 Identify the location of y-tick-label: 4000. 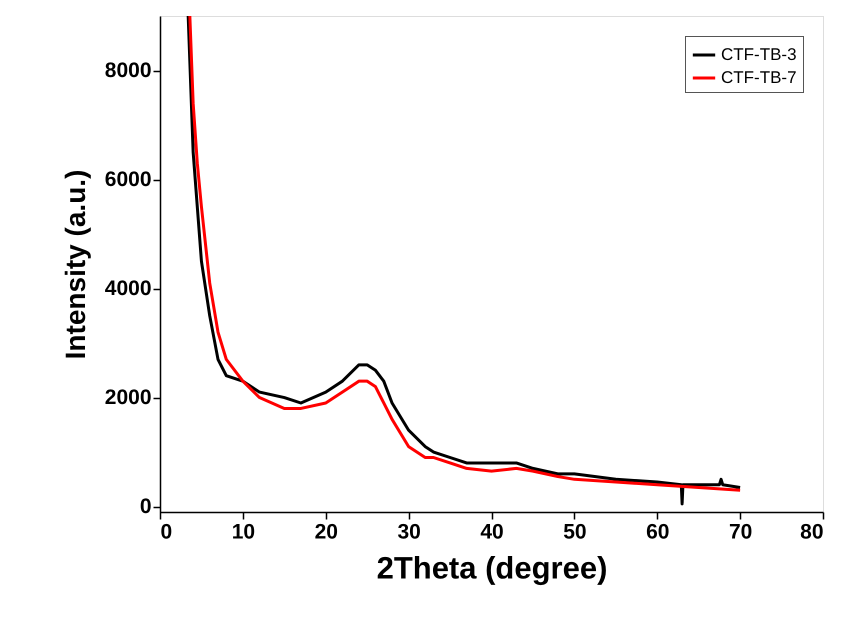
(128, 288).